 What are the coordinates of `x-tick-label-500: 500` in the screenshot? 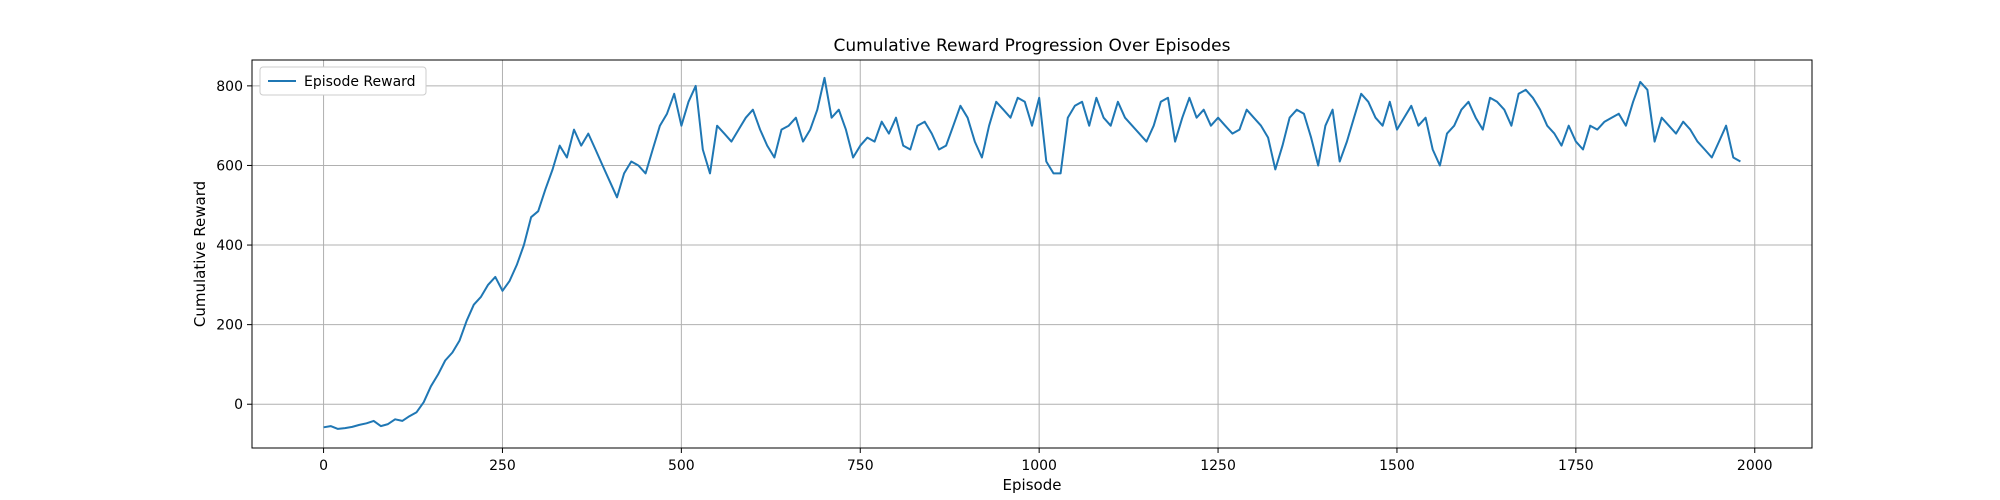 It's located at (681, 466).